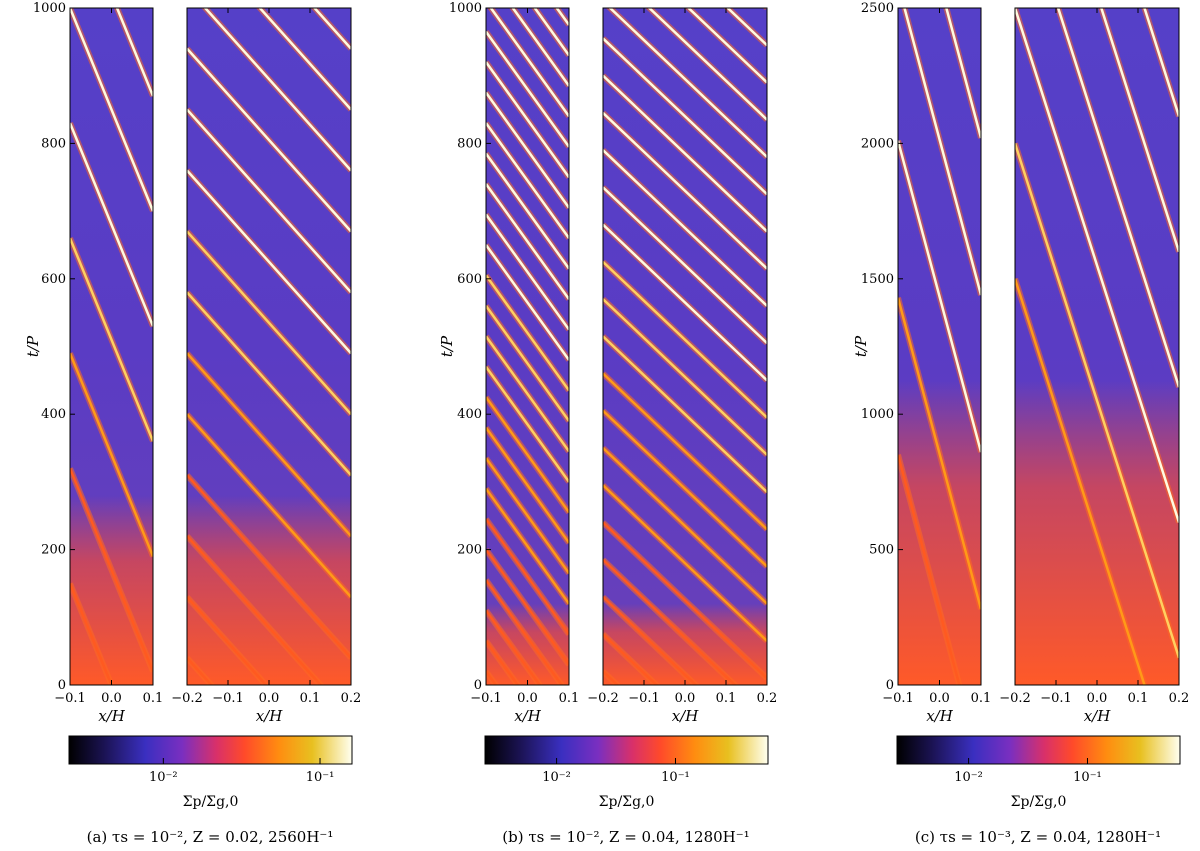 The width and height of the screenshot is (1200, 851). I want to click on y-tick-label: 2500, so click(877, 8).